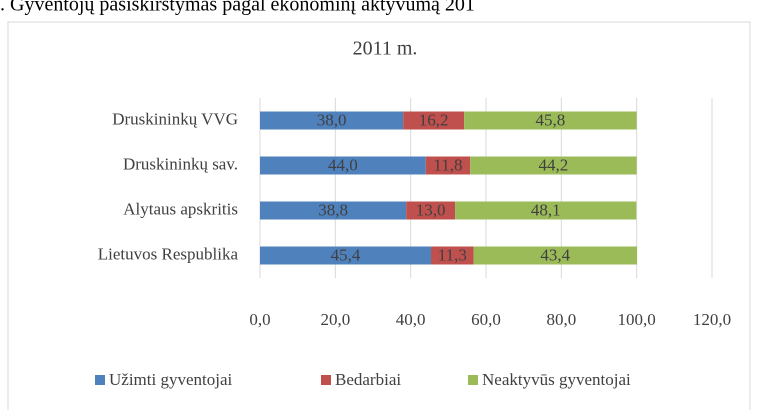 Image resolution: width=758 pixels, height=415 pixels. I want to click on y-tick-label: Lietuvos Respublika, so click(168, 253).